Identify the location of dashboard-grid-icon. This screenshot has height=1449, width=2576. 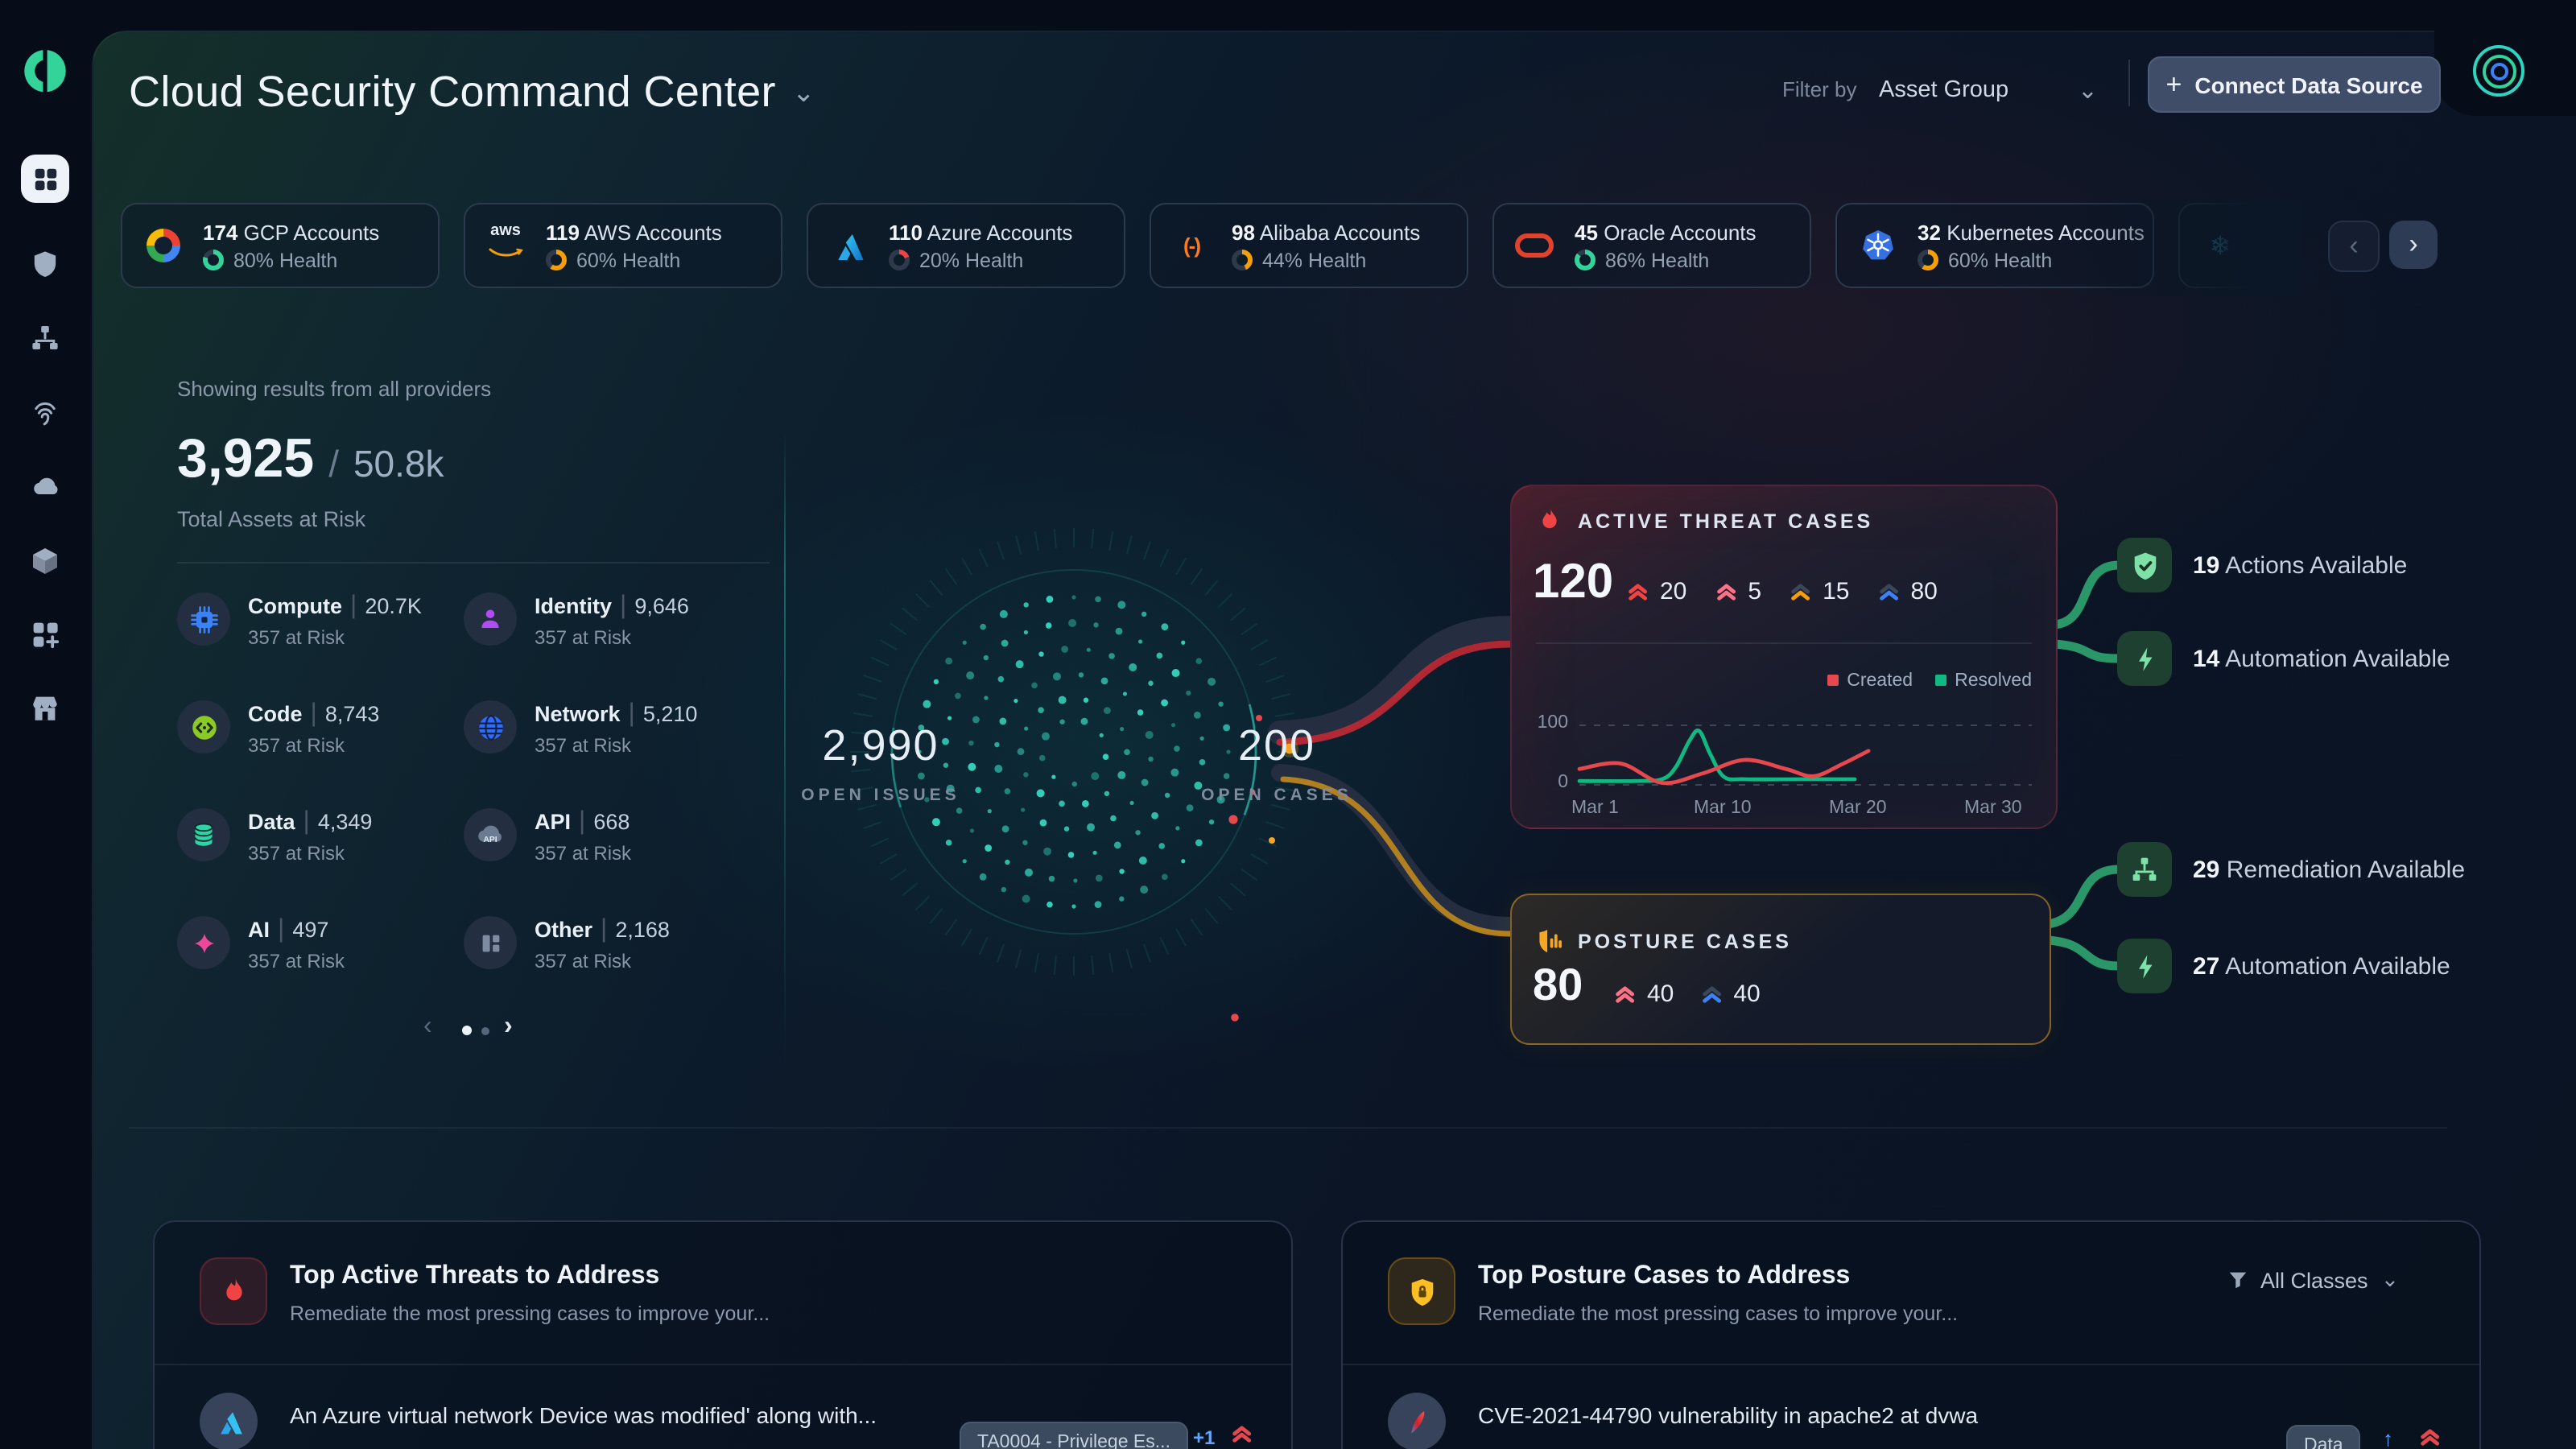
(45, 178).